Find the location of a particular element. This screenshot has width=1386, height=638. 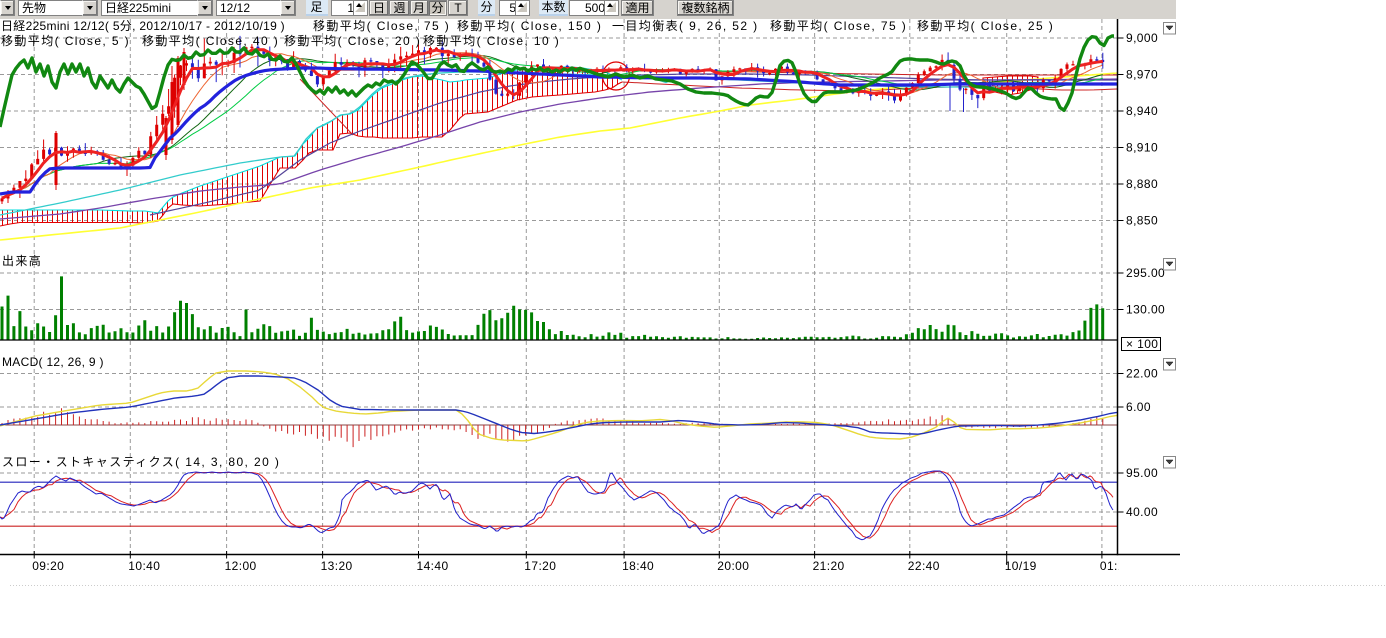

svg-text: 8,970 is located at coordinates (1142, 75).